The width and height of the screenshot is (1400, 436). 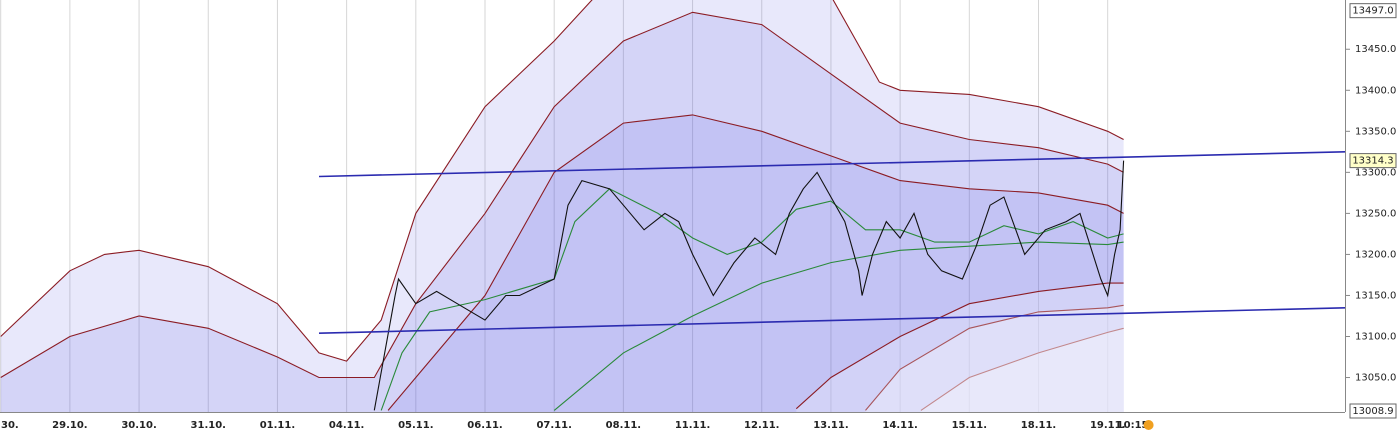 I want to click on y-tick-label: 13050.0, so click(x=1375, y=378).